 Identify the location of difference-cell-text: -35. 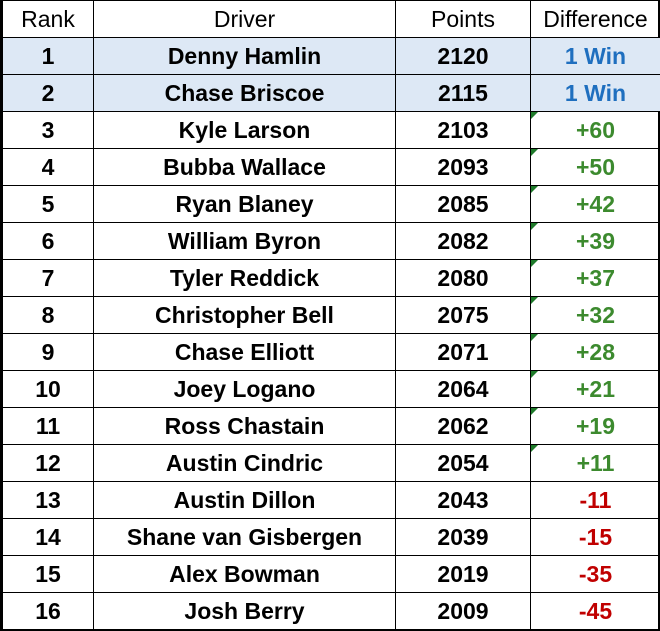
(595, 573).